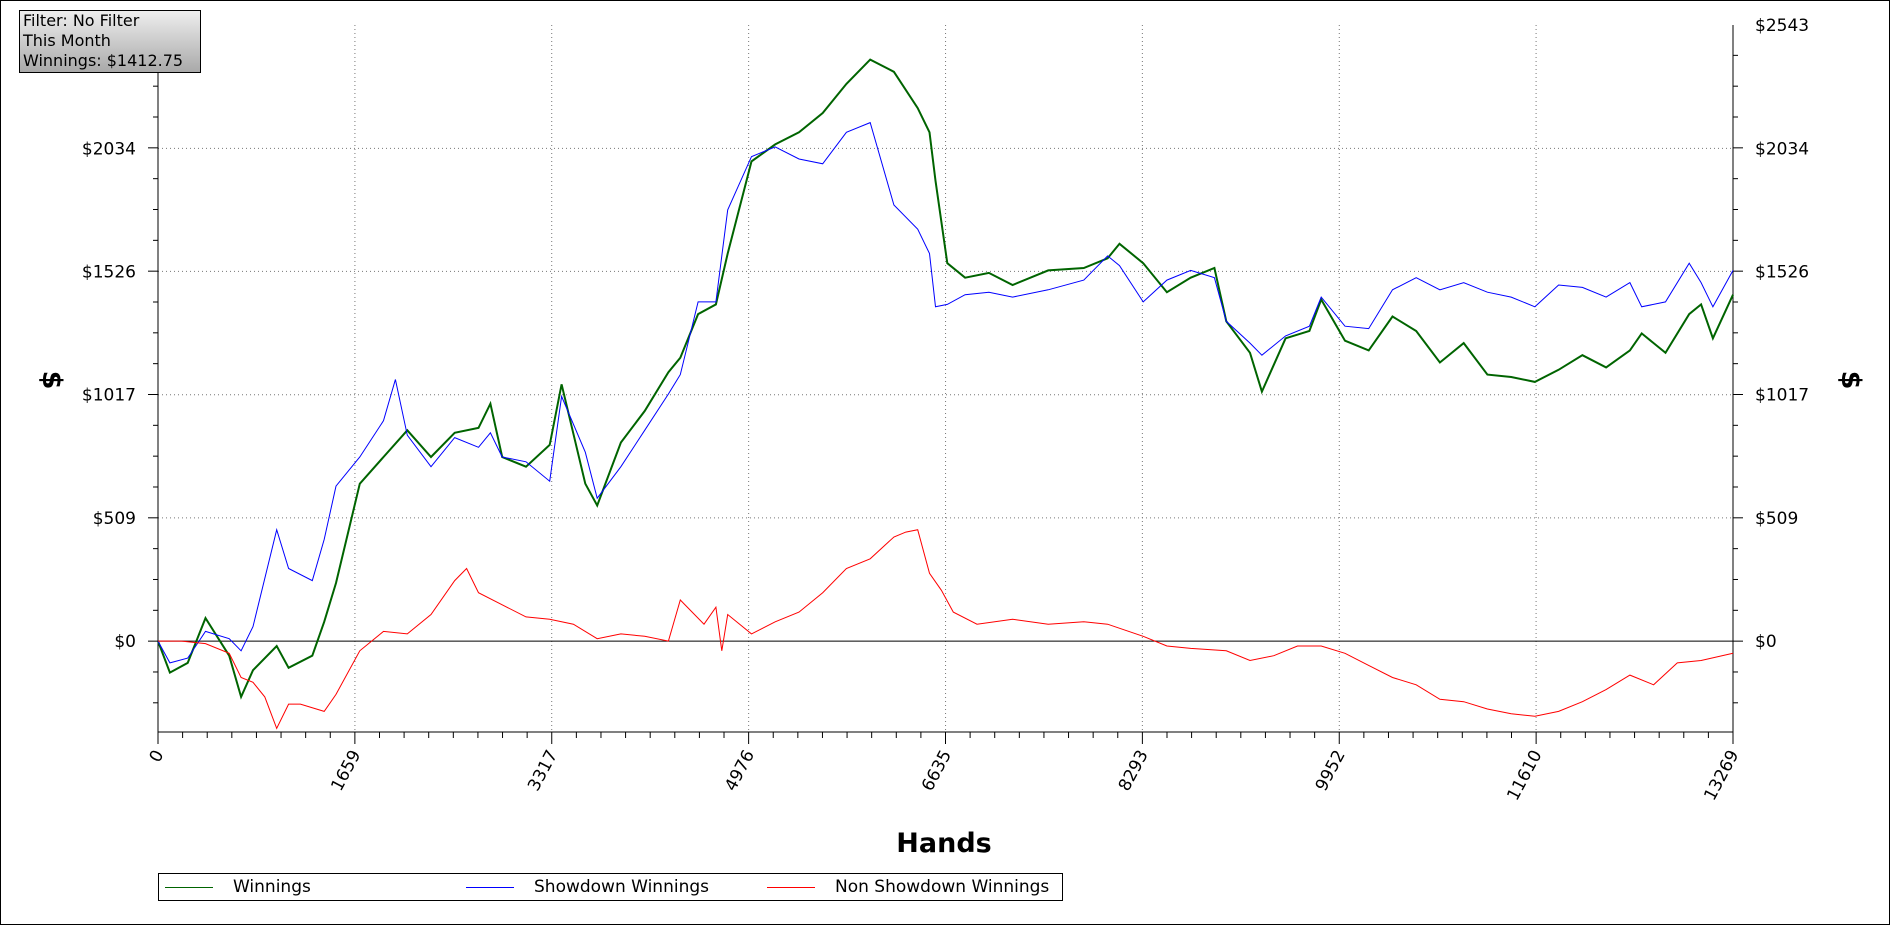  I want to click on filter-text: Filter: No Filter, so click(81, 20).